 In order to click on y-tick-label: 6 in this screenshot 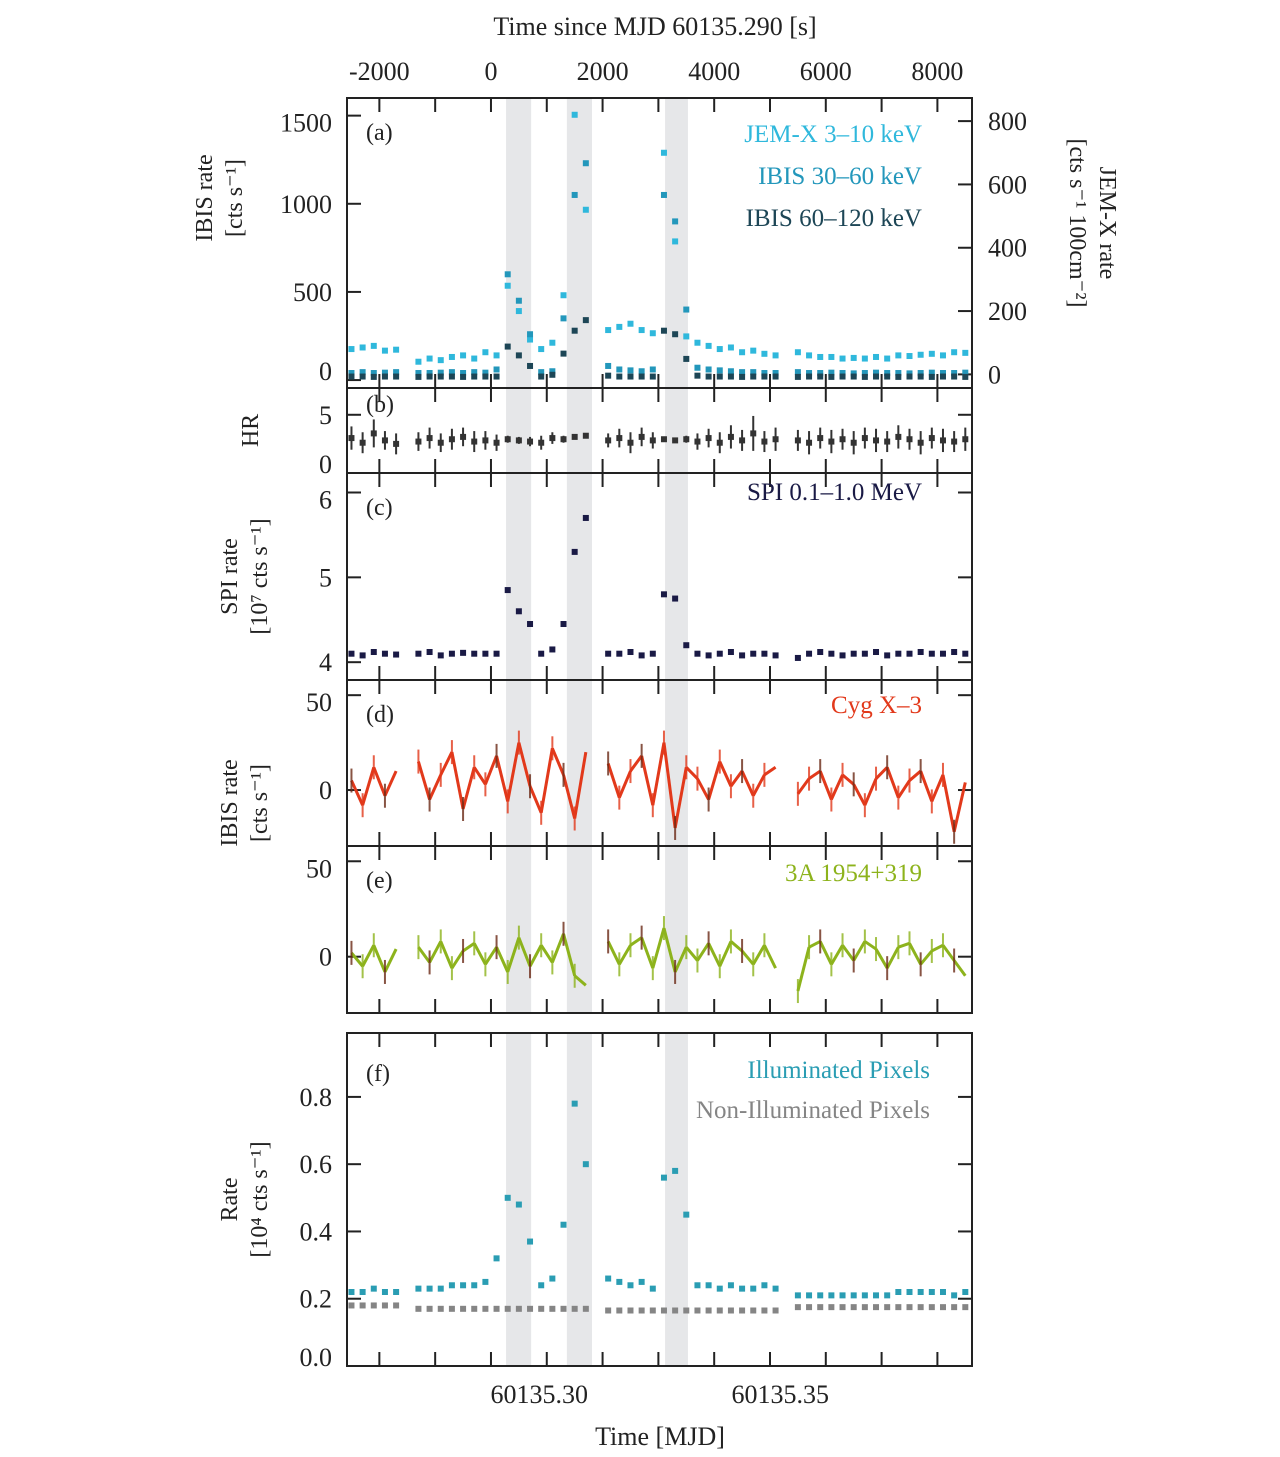, I will do `click(325, 500)`.